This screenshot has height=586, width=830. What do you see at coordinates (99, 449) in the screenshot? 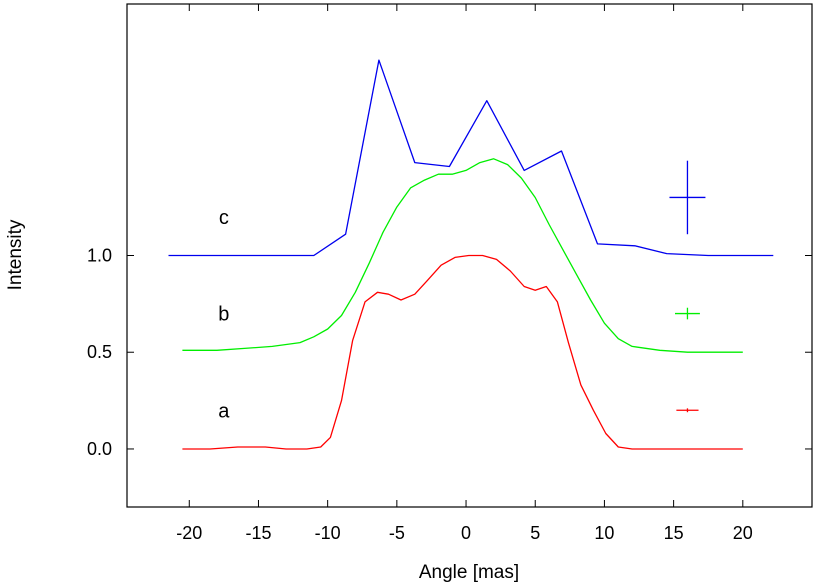
I see `y-tick-label: 0.0` at bounding box center [99, 449].